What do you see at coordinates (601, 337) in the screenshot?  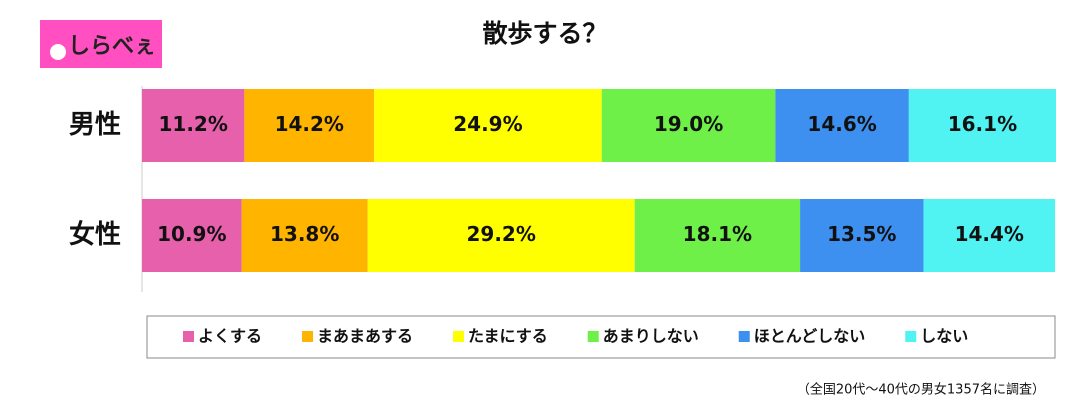 I see `legend-box` at bounding box center [601, 337].